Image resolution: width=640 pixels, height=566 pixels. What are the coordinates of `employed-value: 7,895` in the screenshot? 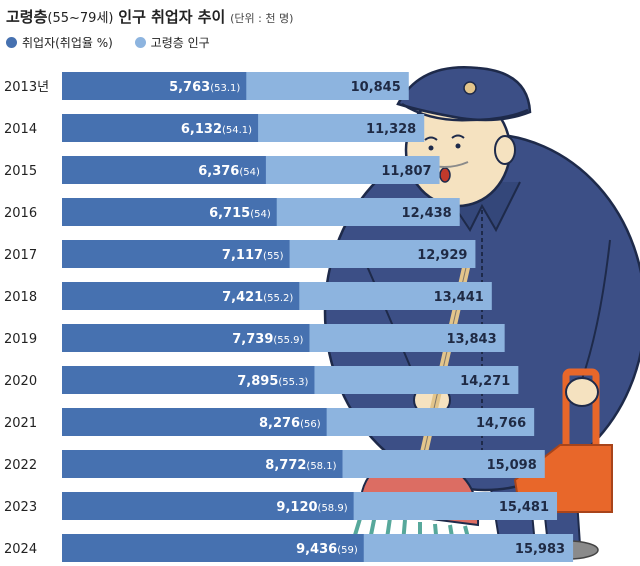 It's located at (257, 381).